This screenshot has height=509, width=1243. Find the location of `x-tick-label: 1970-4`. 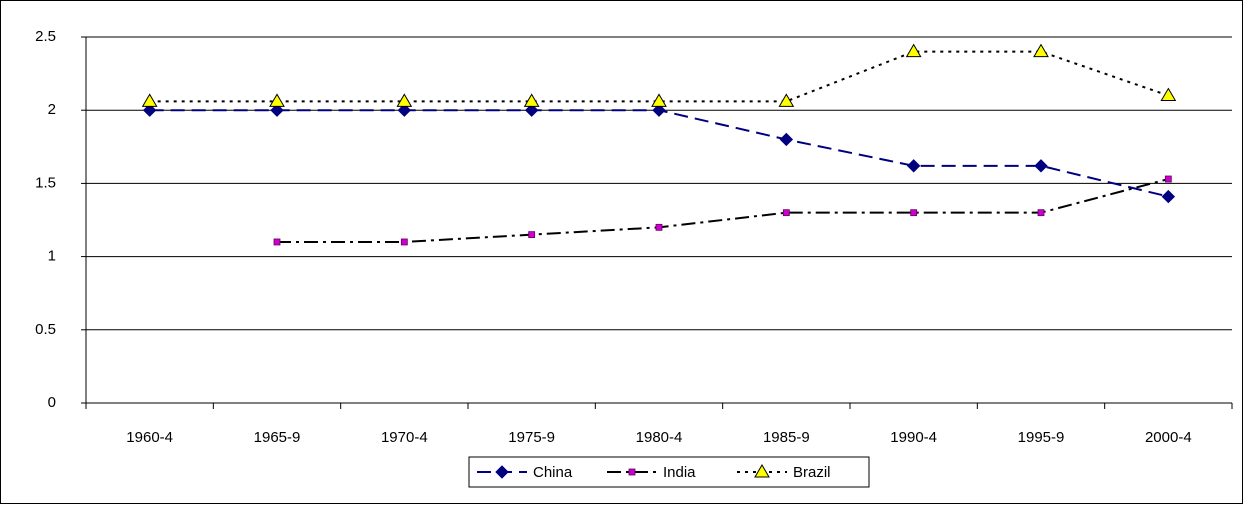

x-tick-label: 1970-4 is located at coordinates (404, 437).